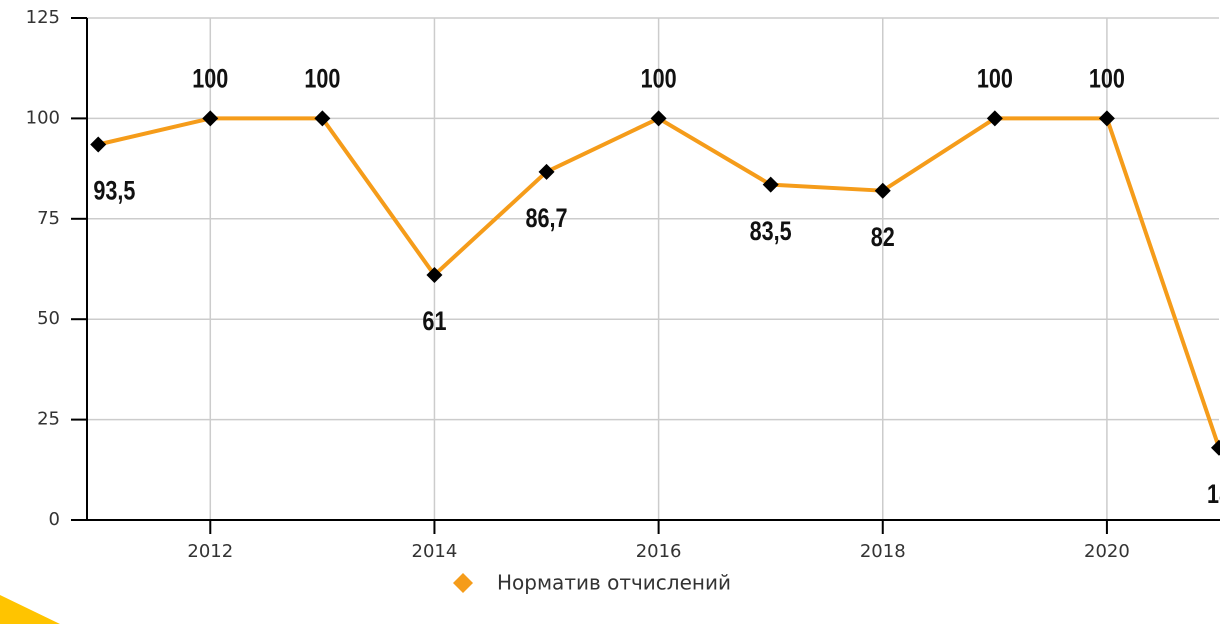 This screenshot has width=1220, height=624. I want to click on legend-label: Норматив отчислений, so click(614, 583).